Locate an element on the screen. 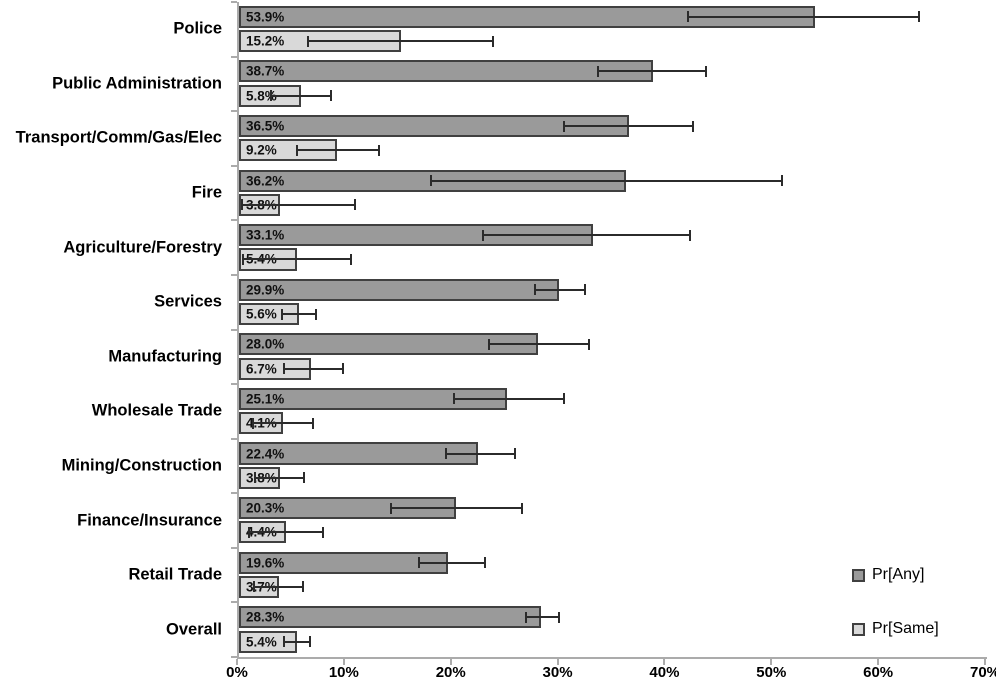  bar-pr-any-overall: 28.3% is located at coordinates (390, 617).